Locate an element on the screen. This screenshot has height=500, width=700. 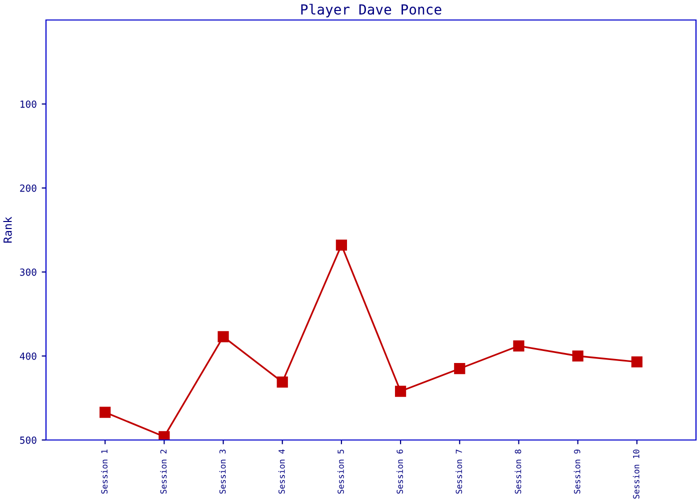
x-tick-label: Session 8 is located at coordinates (518, 472).